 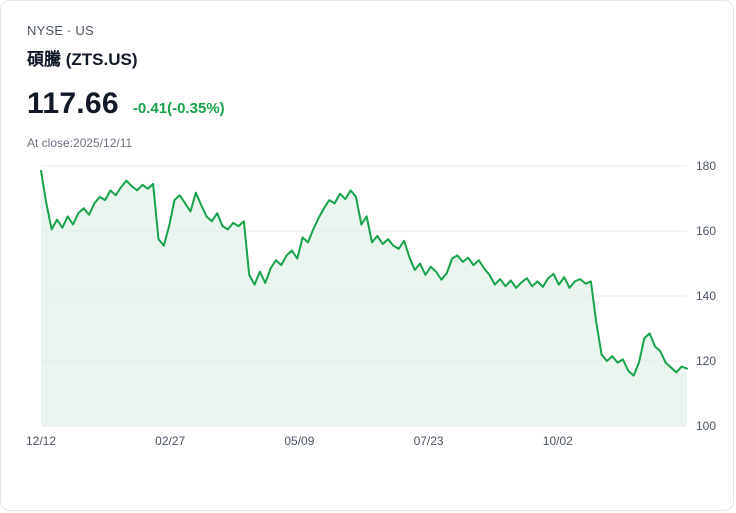 What do you see at coordinates (368, 104) in the screenshot?
I see `price-row: 117.66 -0.41(-0.35%)` at bounding box center [368, 104].